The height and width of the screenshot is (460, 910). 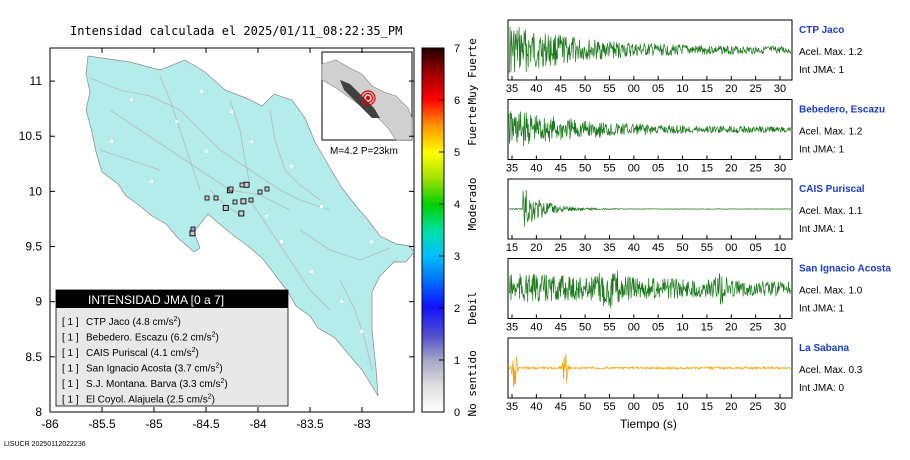 I want to click on station-acel: Acel. Max. 1.0, so click(x=831, y=291).